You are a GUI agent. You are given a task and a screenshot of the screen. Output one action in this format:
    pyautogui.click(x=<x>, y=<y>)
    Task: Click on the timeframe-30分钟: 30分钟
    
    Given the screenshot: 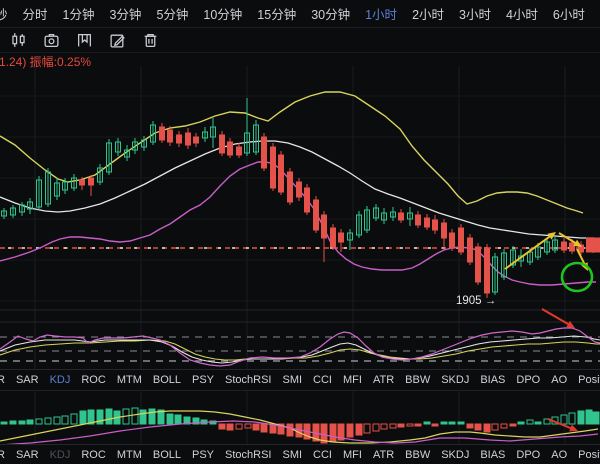 What is the action you would take?
    pyautogui.click(x=331, y=15)
    